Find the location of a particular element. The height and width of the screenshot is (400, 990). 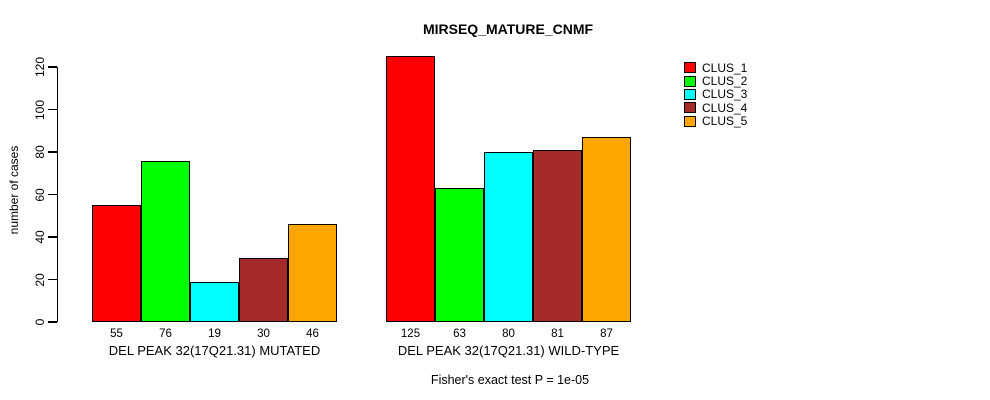

bar-value-label: 19 is located at coordinates (214, 334).